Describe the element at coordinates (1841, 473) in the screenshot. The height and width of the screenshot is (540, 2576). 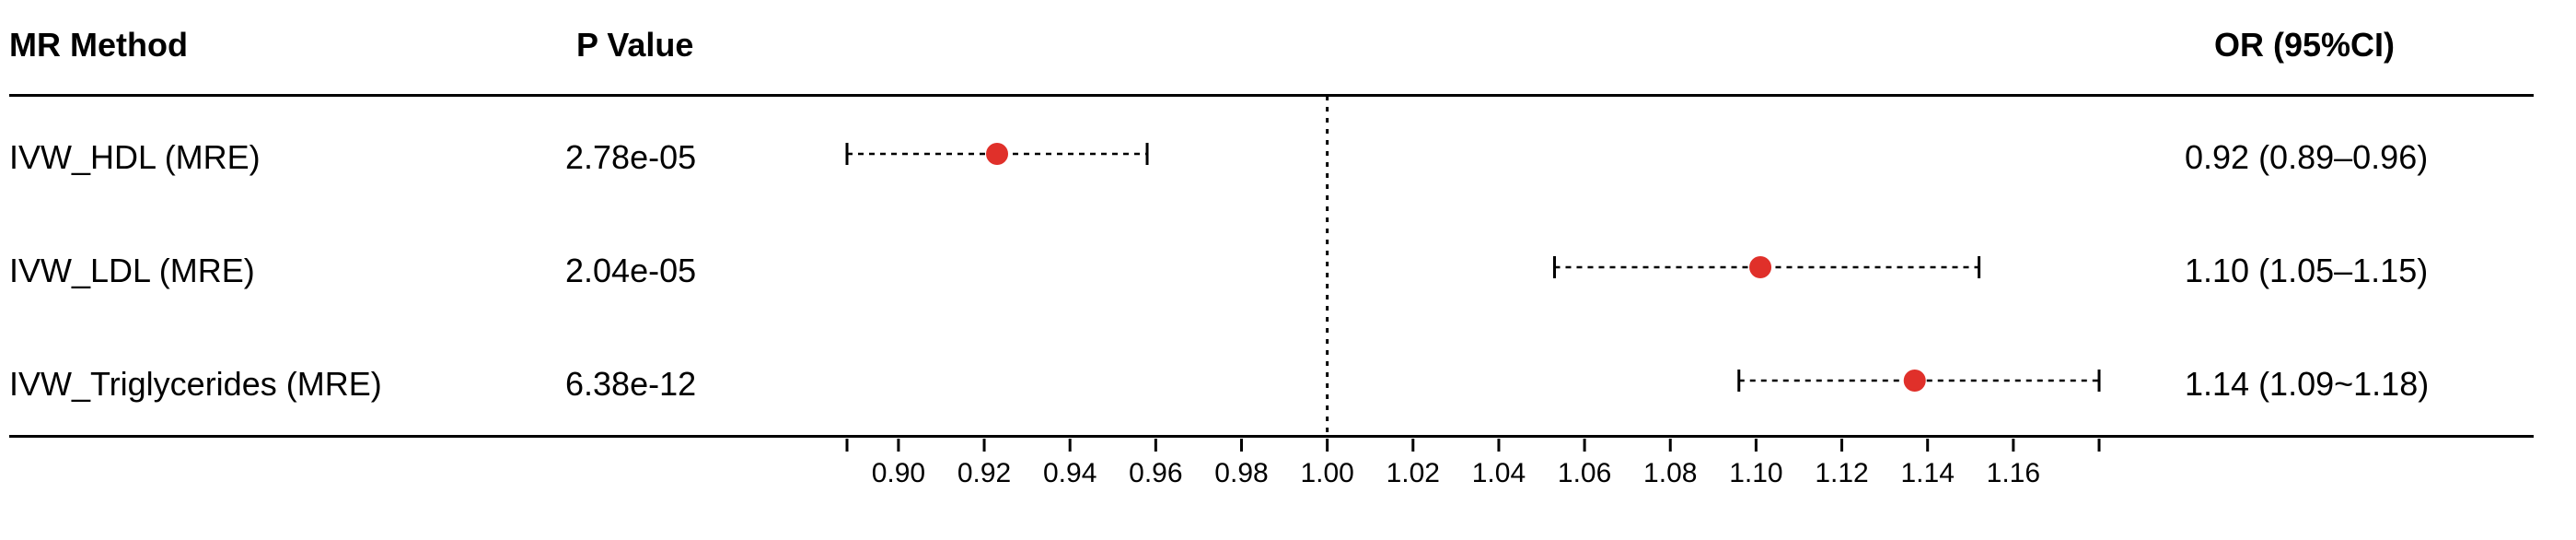
I see `x-tick-label-11: 1.12` at that location.